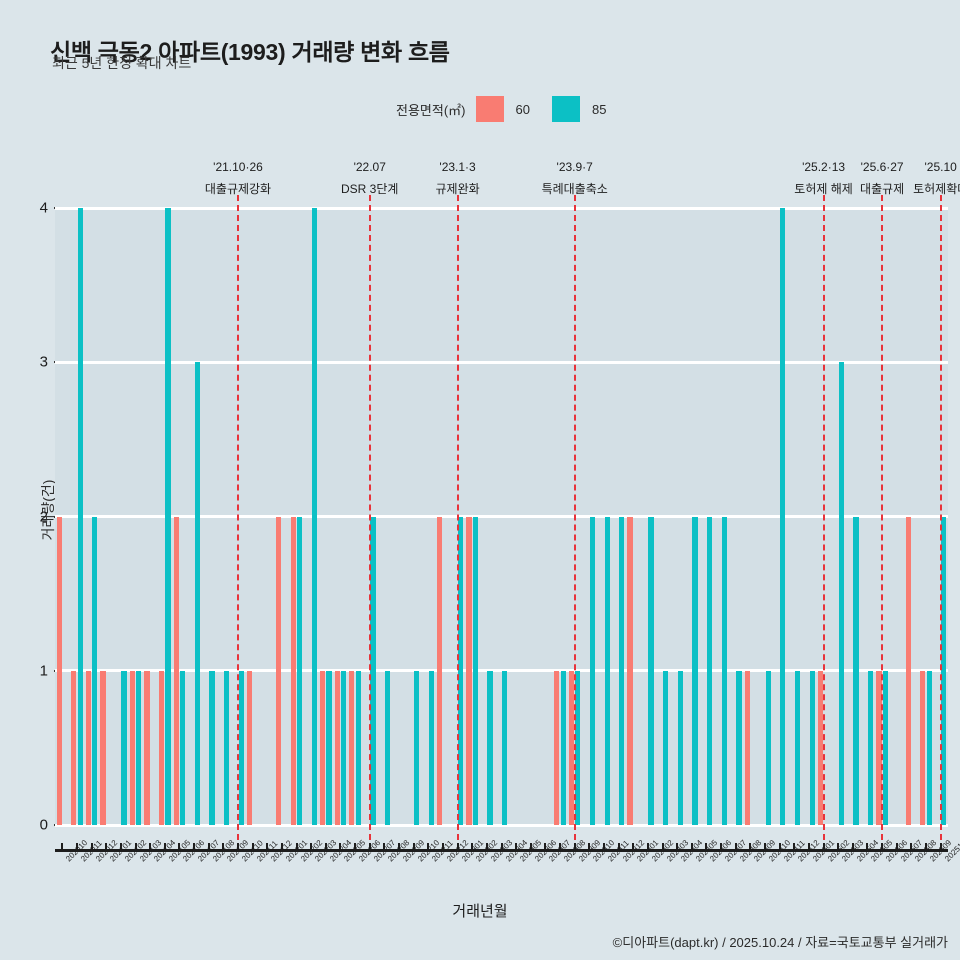  I want to click on y-tick-label: 4, so click(43, 208).